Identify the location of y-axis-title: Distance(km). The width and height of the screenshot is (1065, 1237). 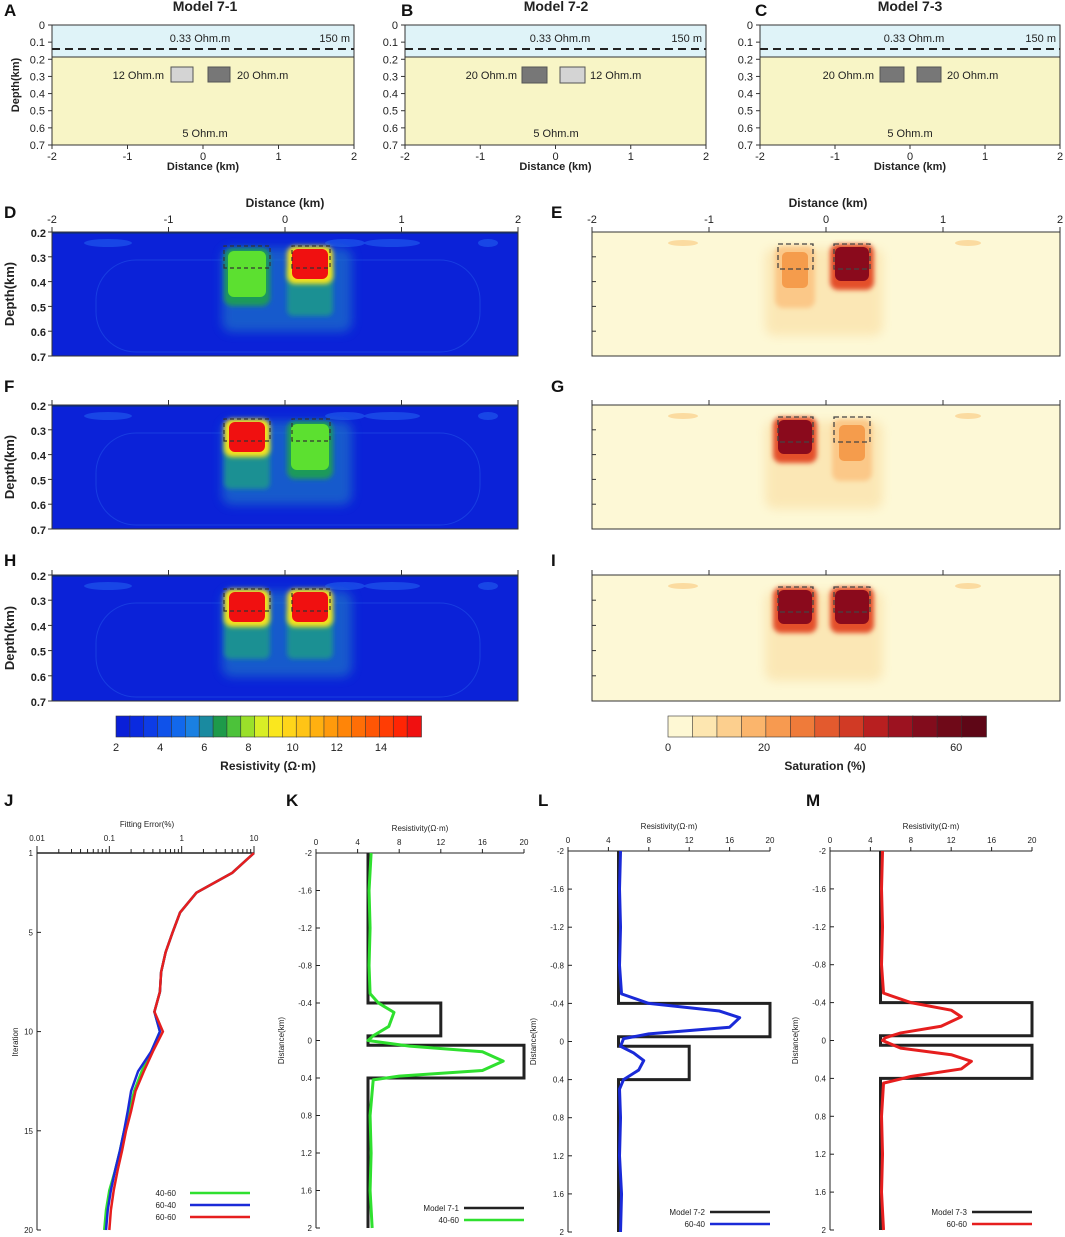
(533, 1041).